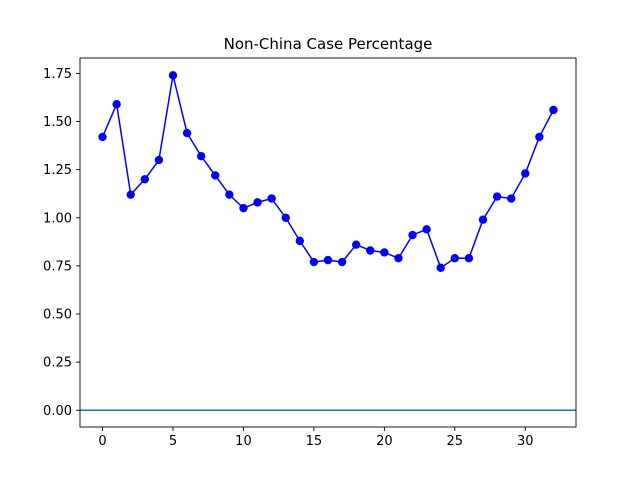 This screenshot has width=640, height=480. Describe the element at coordinates (525, 441) in the screenshot. I see `x-tick-label: 30` at that location.